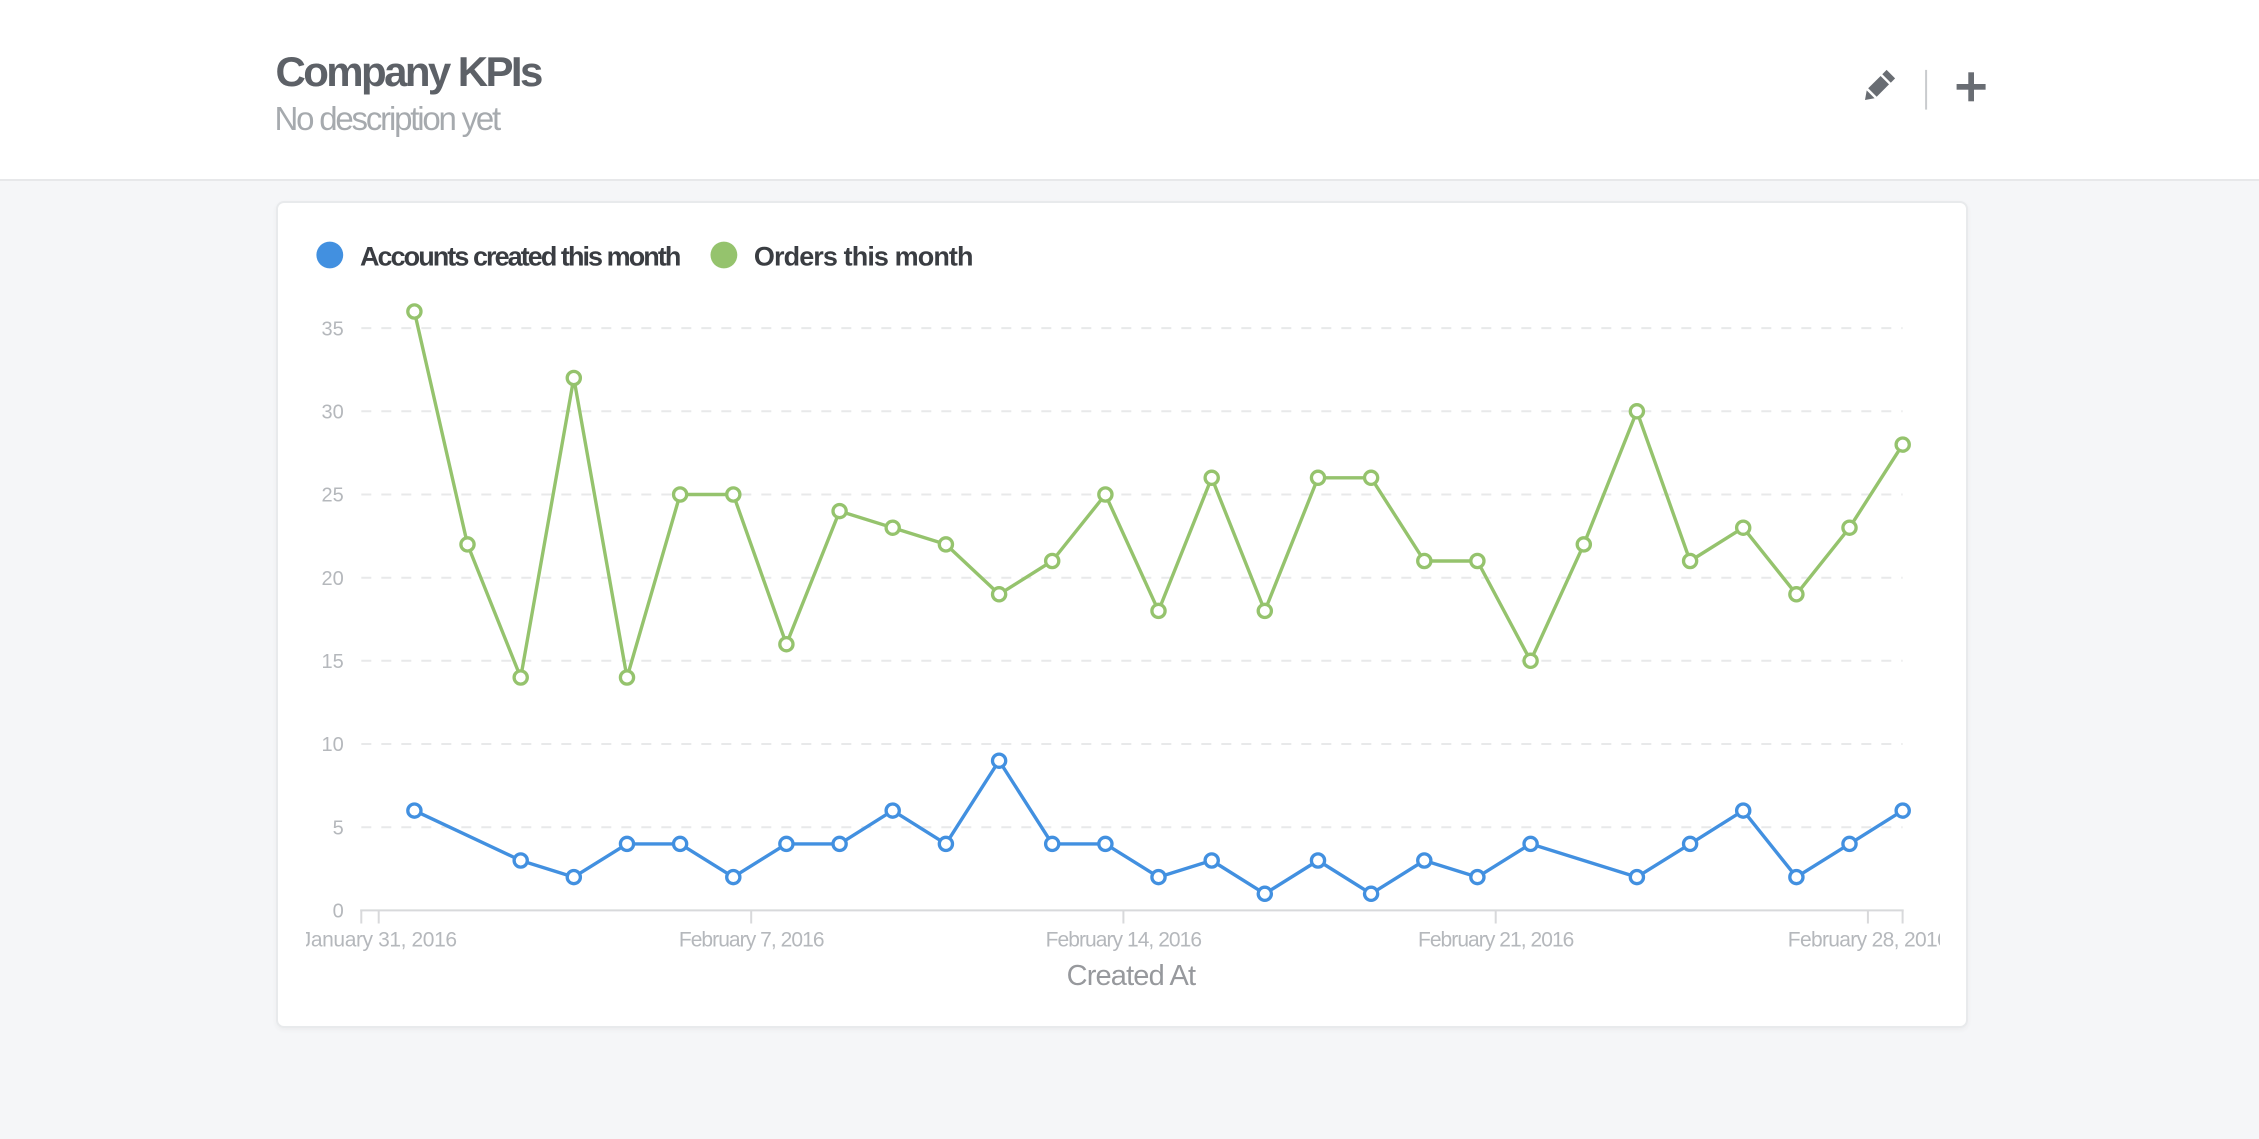 Image resolution: width=2259 pixels, height=1139 pixels. Describe the element at coordinates (520, 256) in the screenshot. I see `svg-text: Accounts created this month` at that location.